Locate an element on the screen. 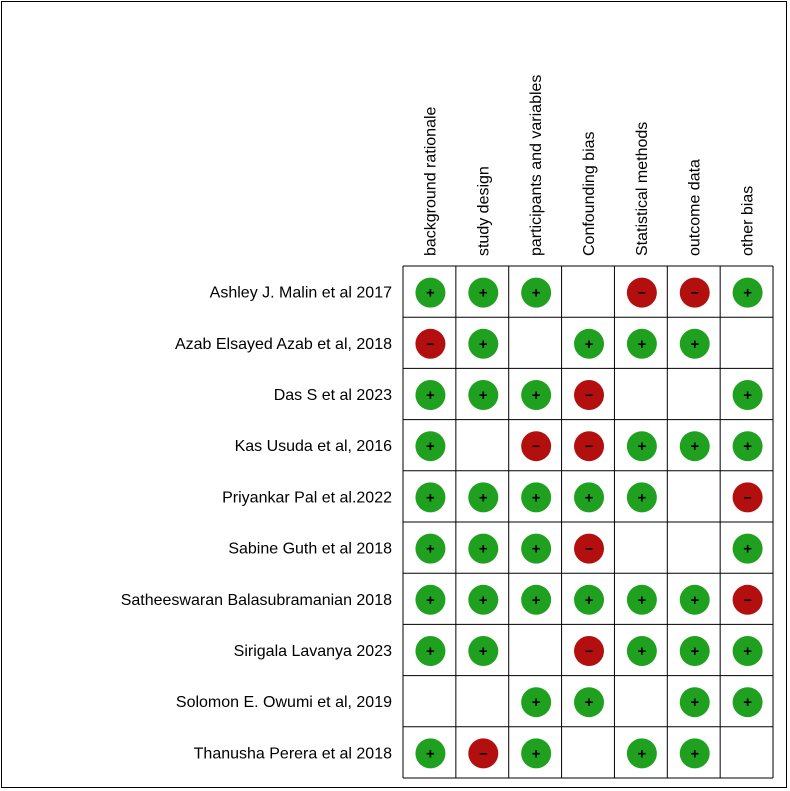 The height and width of the screenshot is (791, 790). row-label: Kas Usuda et al, 2016 is located at coordinates (314, 446).